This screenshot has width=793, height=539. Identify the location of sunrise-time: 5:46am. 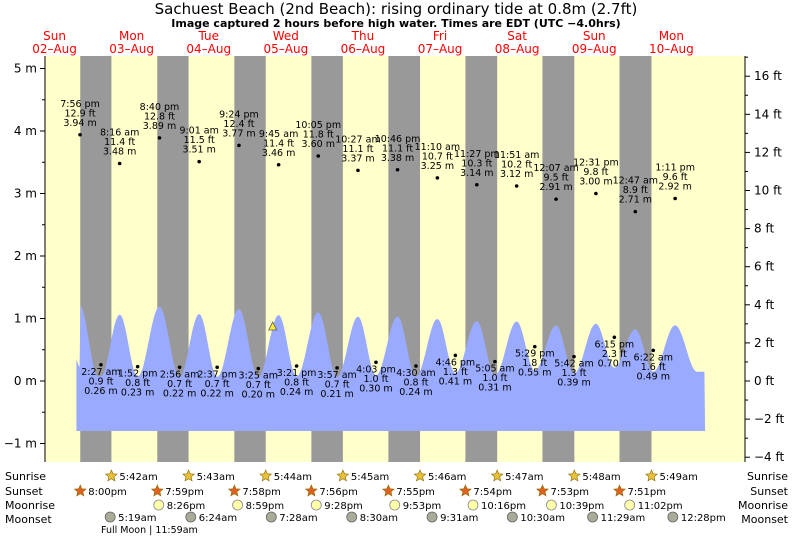
(447, 477).